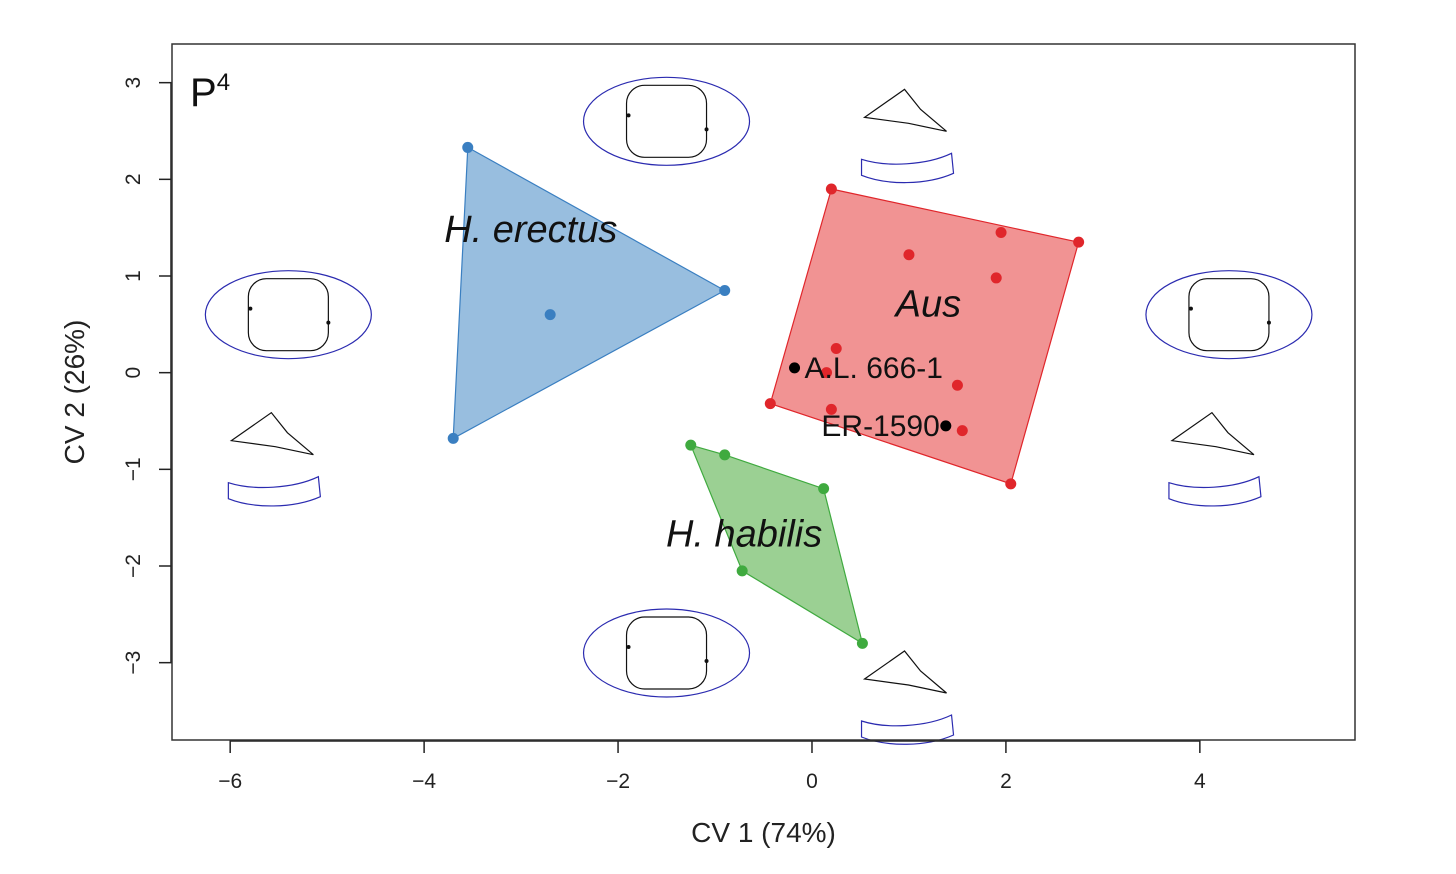  What do you see at coordinates (589, 293) in the screenshot?
I see `hull-h-erectus` at bounding box center [589, 293].